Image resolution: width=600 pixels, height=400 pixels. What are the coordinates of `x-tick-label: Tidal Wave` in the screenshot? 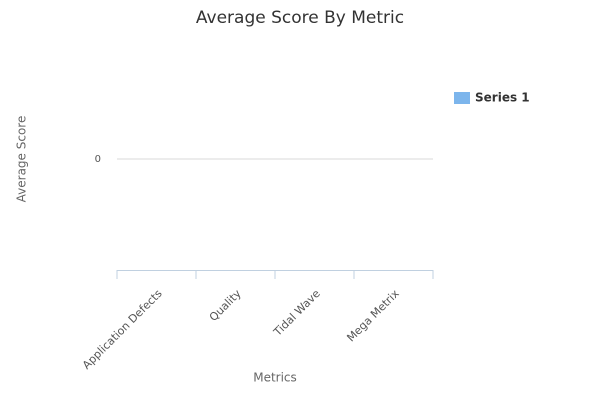 It's located at (296, 313).